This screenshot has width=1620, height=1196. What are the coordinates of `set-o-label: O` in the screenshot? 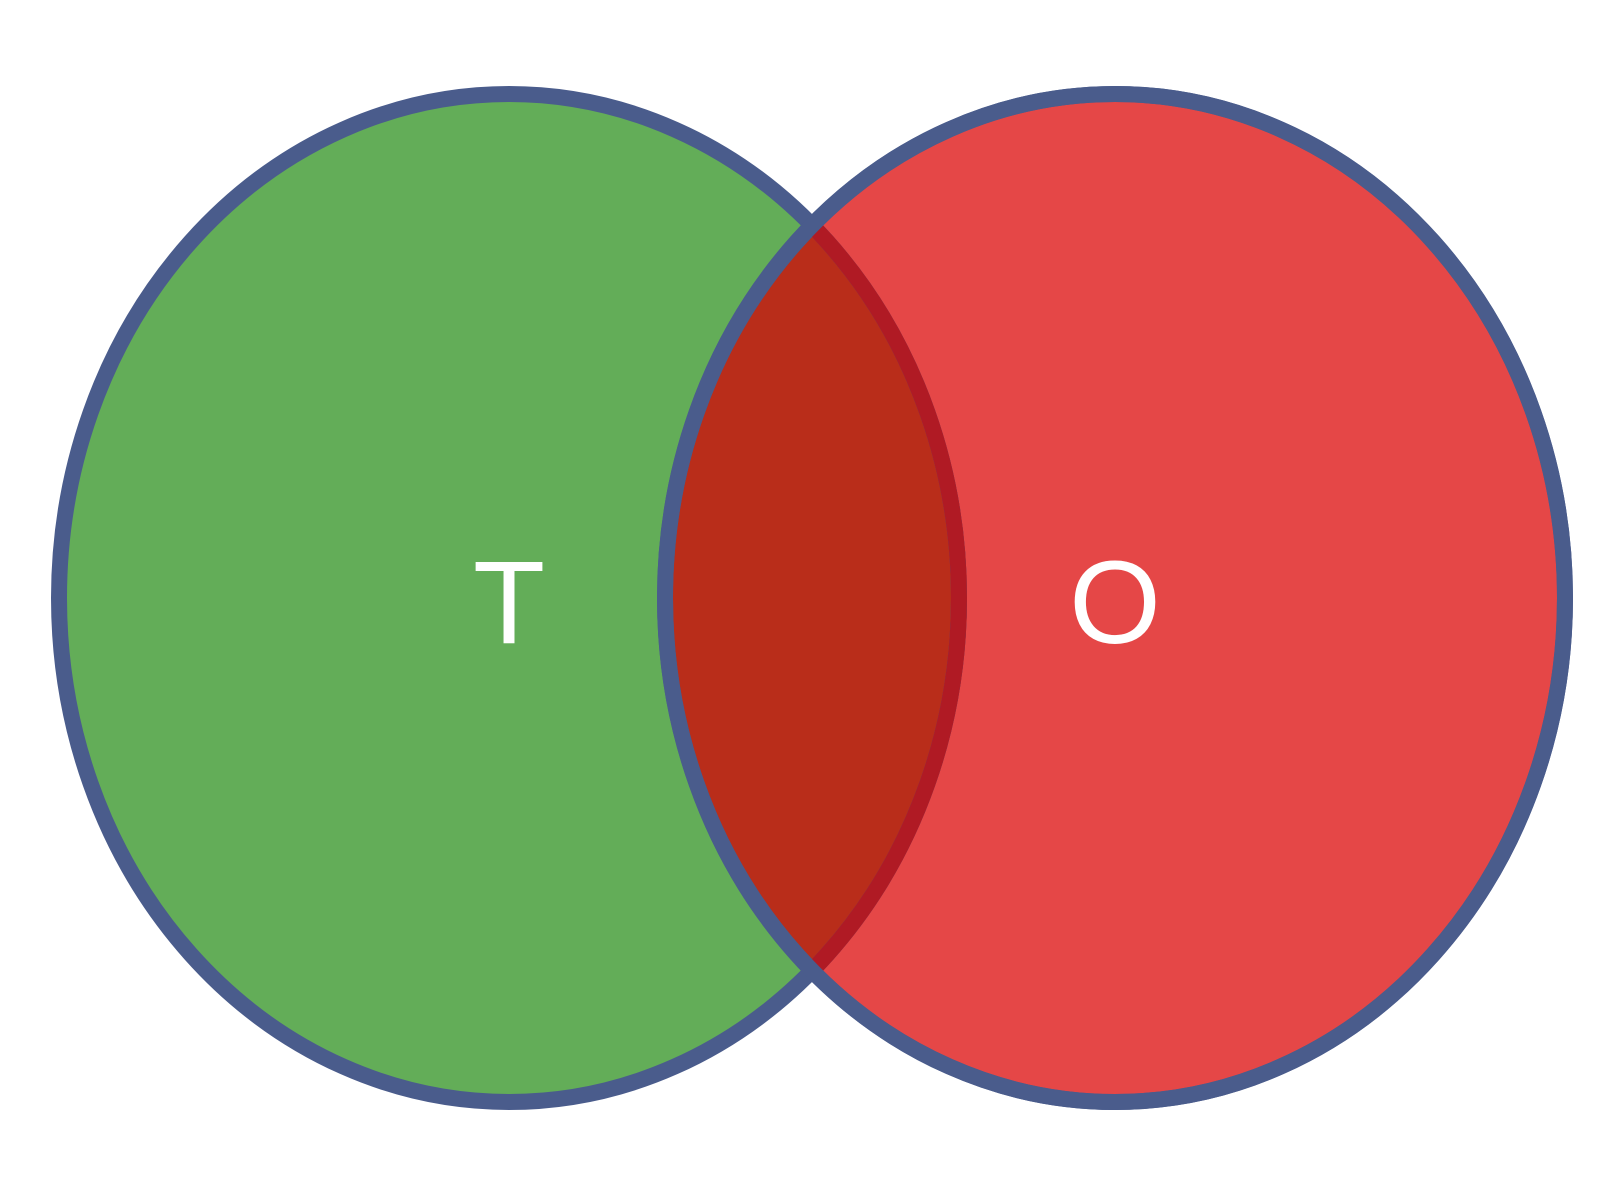 It's located at (1115, 603).